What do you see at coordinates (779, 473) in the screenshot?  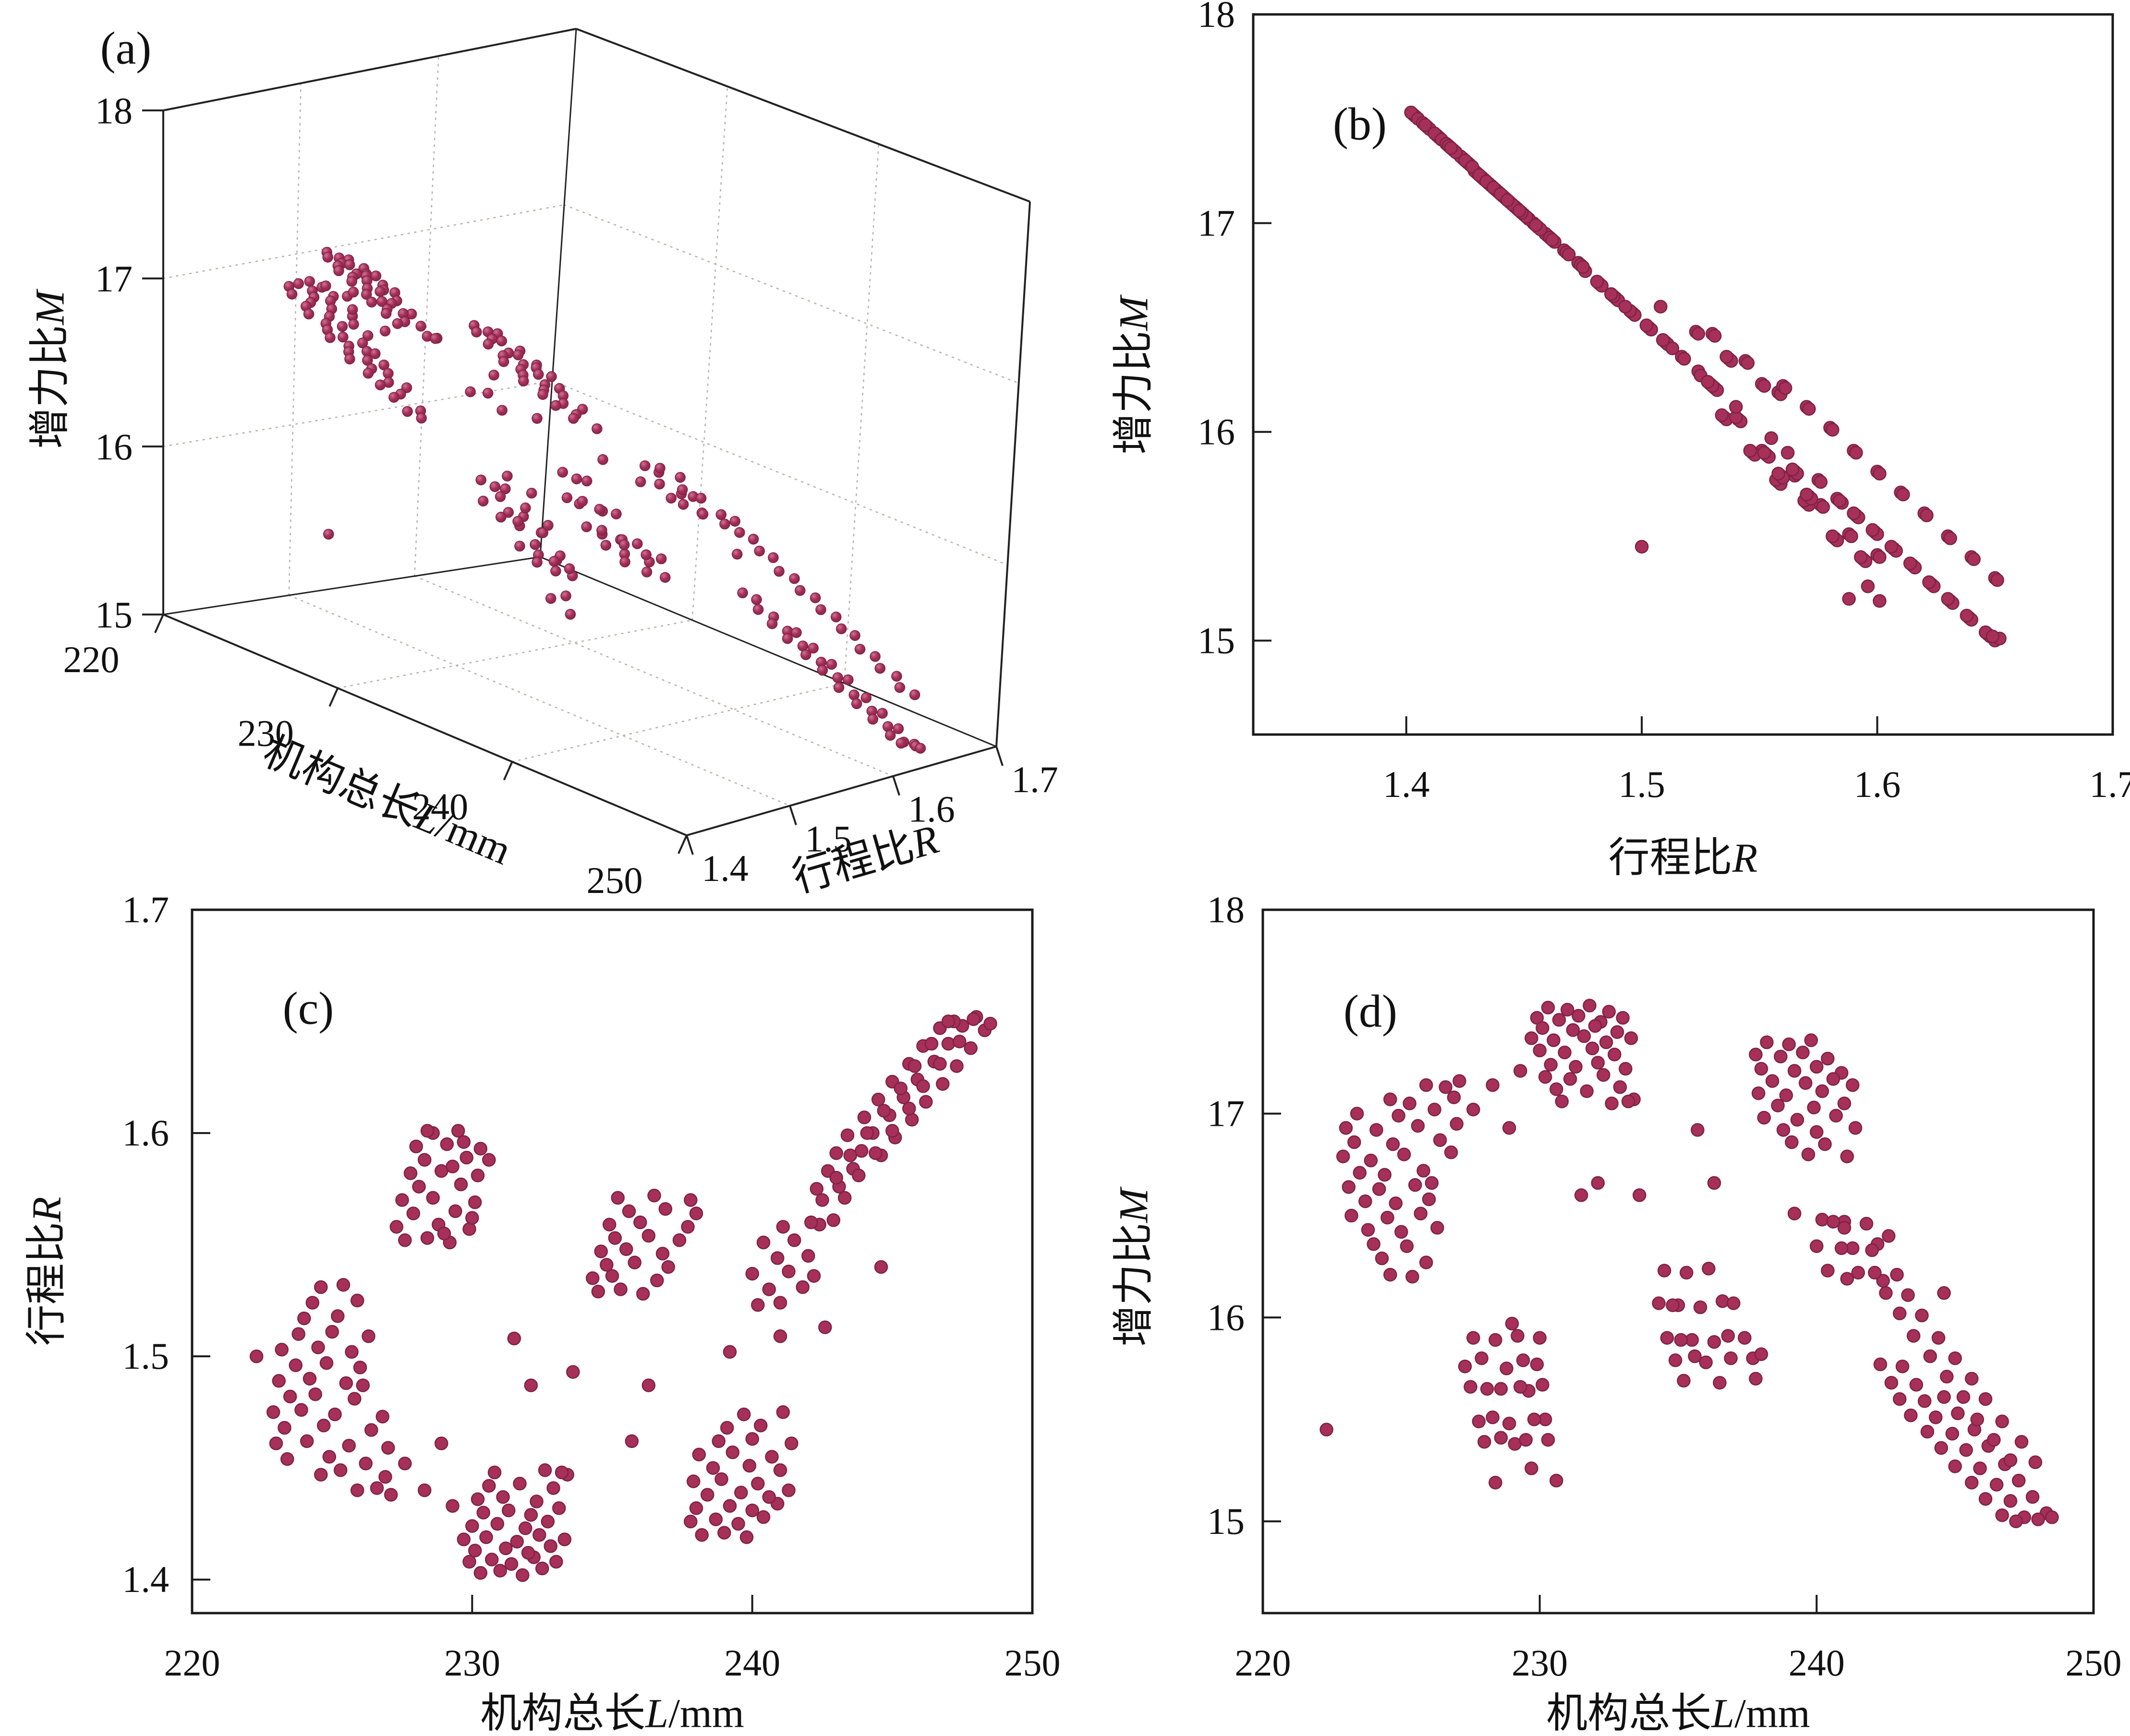 I see `wall-grid` at bounding box center [779, 473].